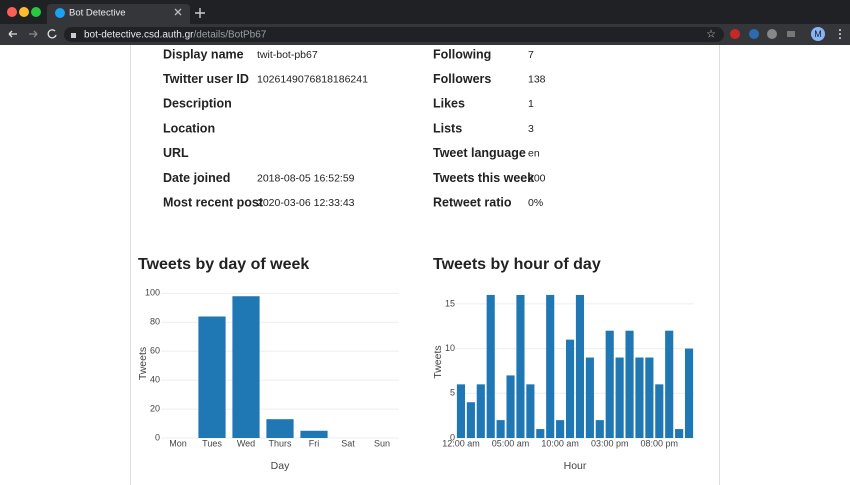  What do you see at coordinates (560, 443) in the screenshot?
I see `x-tick-label: 10:00 am` at bounding box center [560, 443].